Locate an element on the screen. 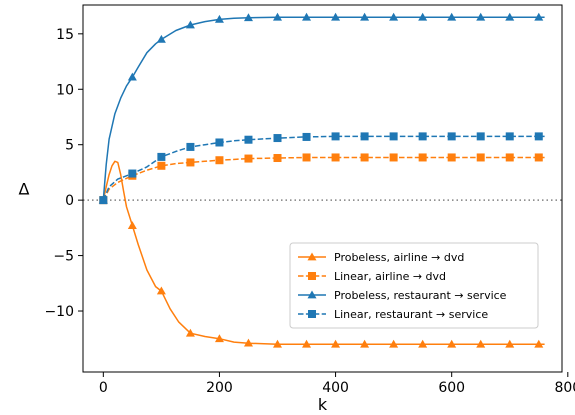 This screenshot has height=415, width=575. x-tick-label: 800 is located at coordinates (564, 388).